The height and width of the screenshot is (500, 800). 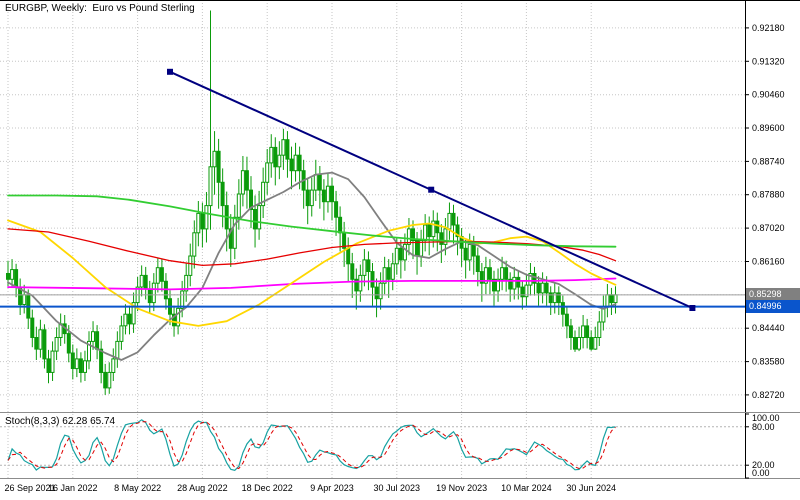 I want to click on stoch-axis-label: 0.00, so click(x=761, y=473).